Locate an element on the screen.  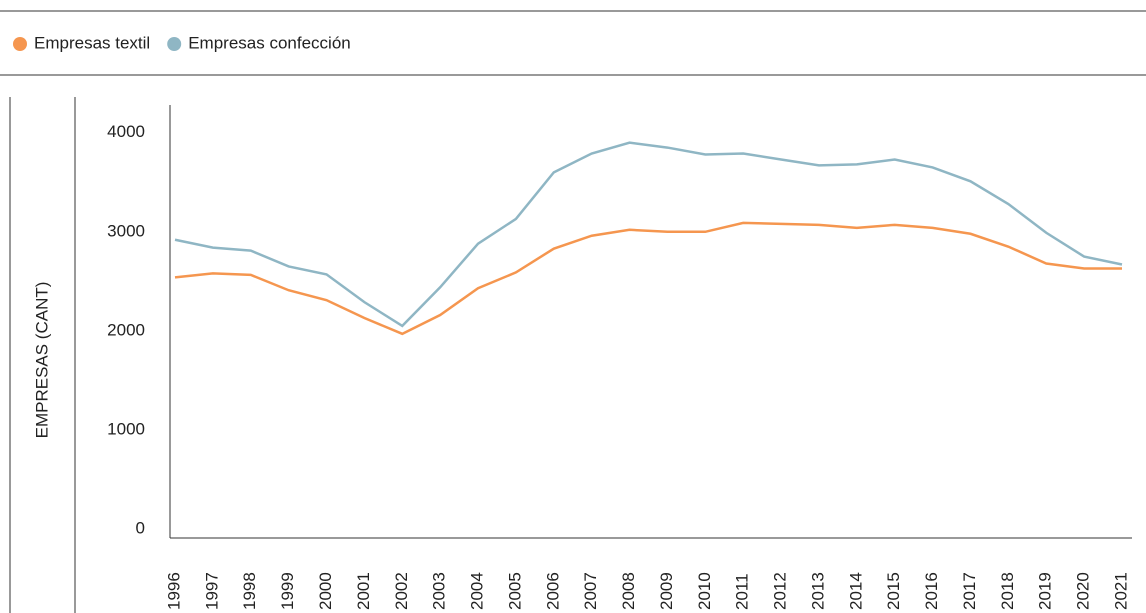
y-tick-label: 1000 is located at coordinates (126, 428).